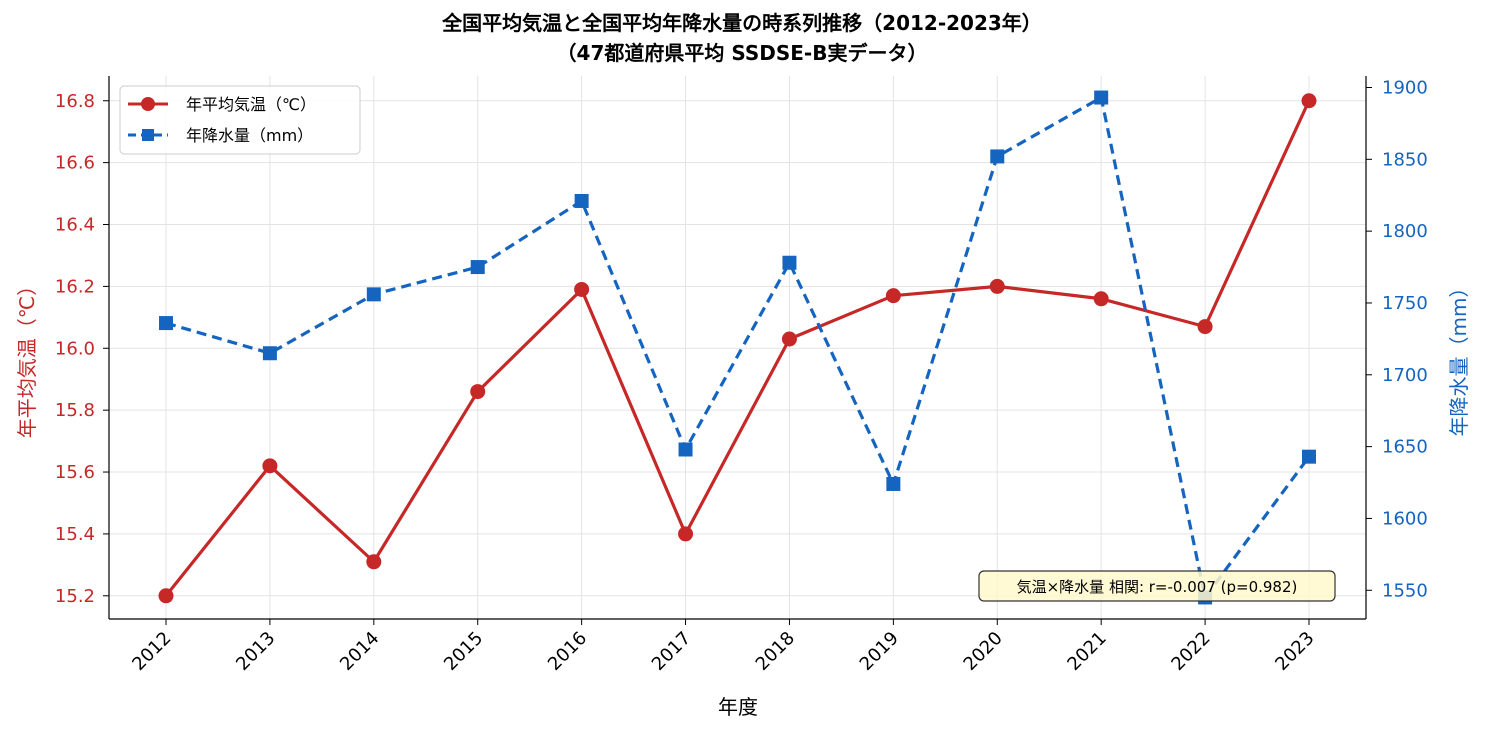 The width and height of the screenshot is (1485, 735). Describe the element at coordinates (27, 357) in the screenshot. I see `y-axis-left-label: 年平均気温（℃）` at that location.